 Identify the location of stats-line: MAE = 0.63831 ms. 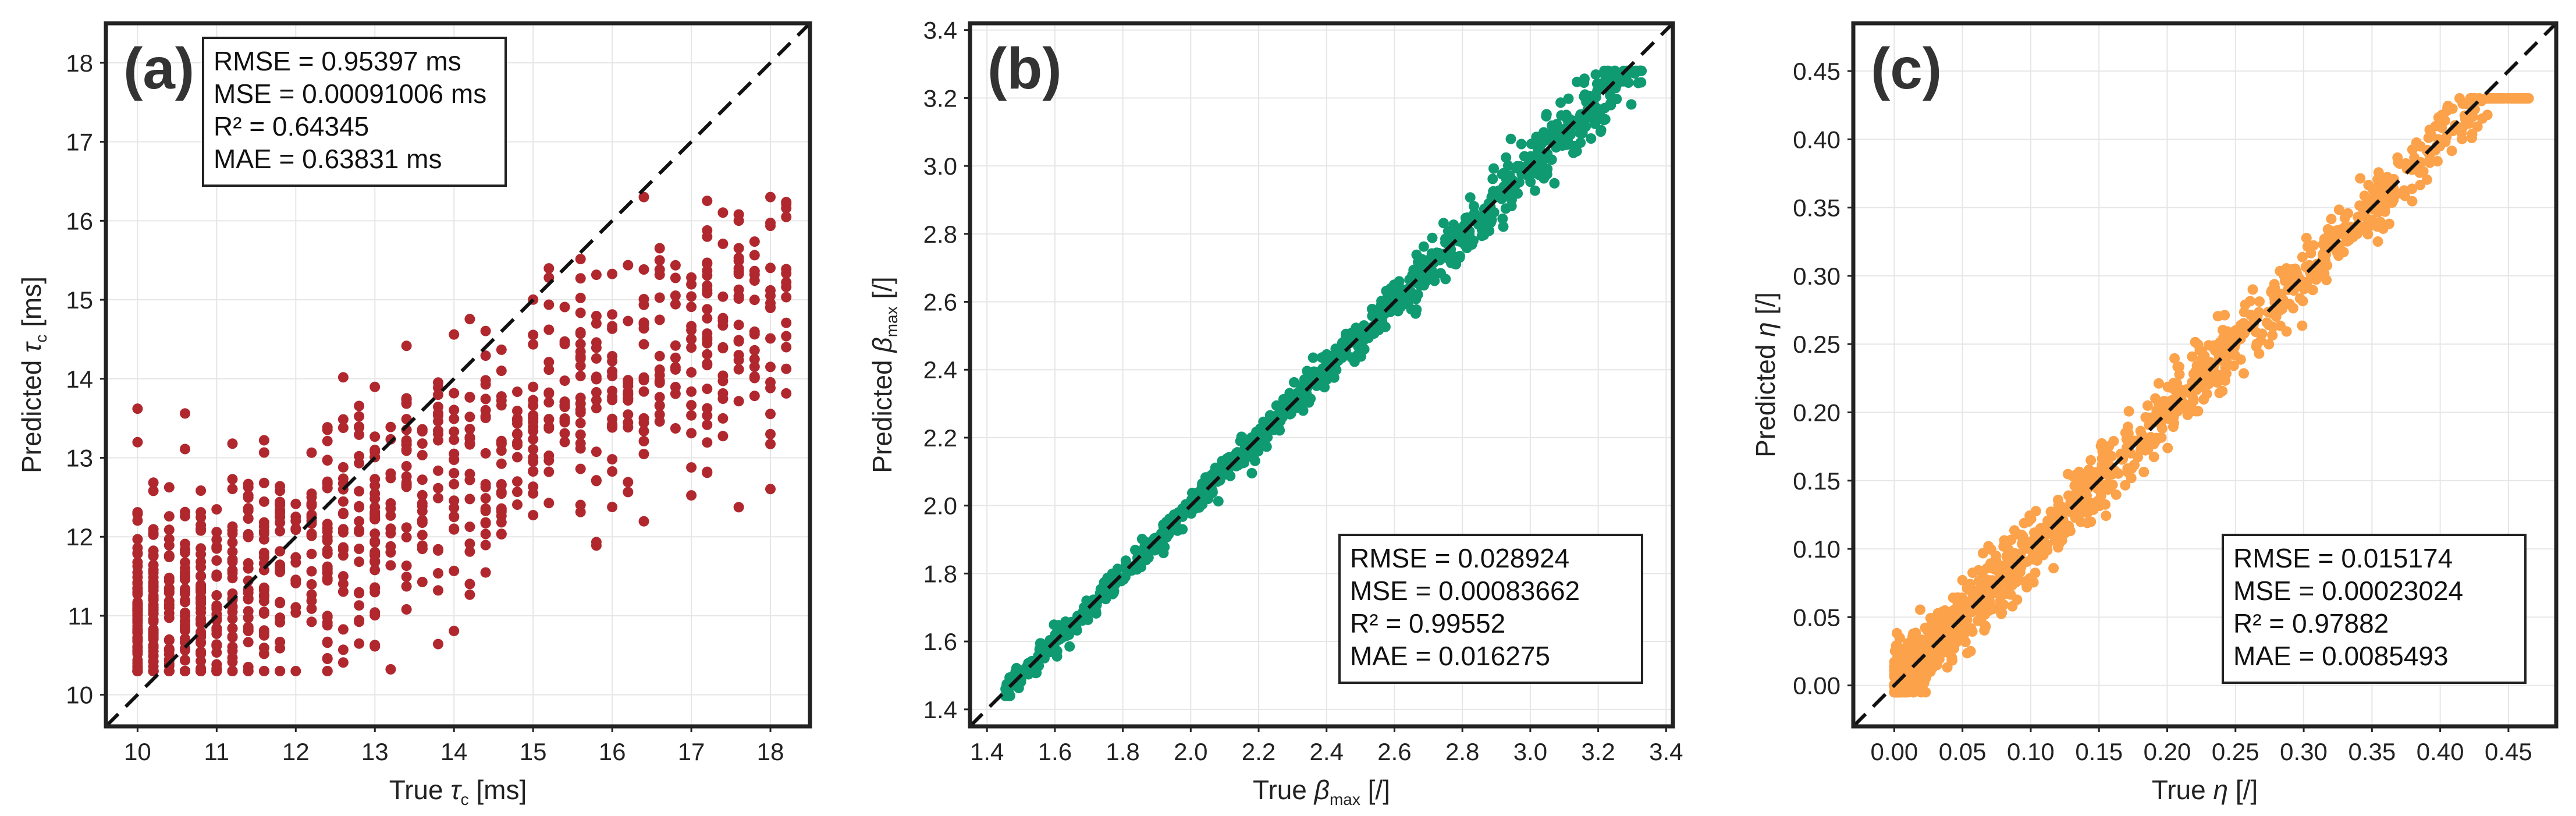
(328, 159).